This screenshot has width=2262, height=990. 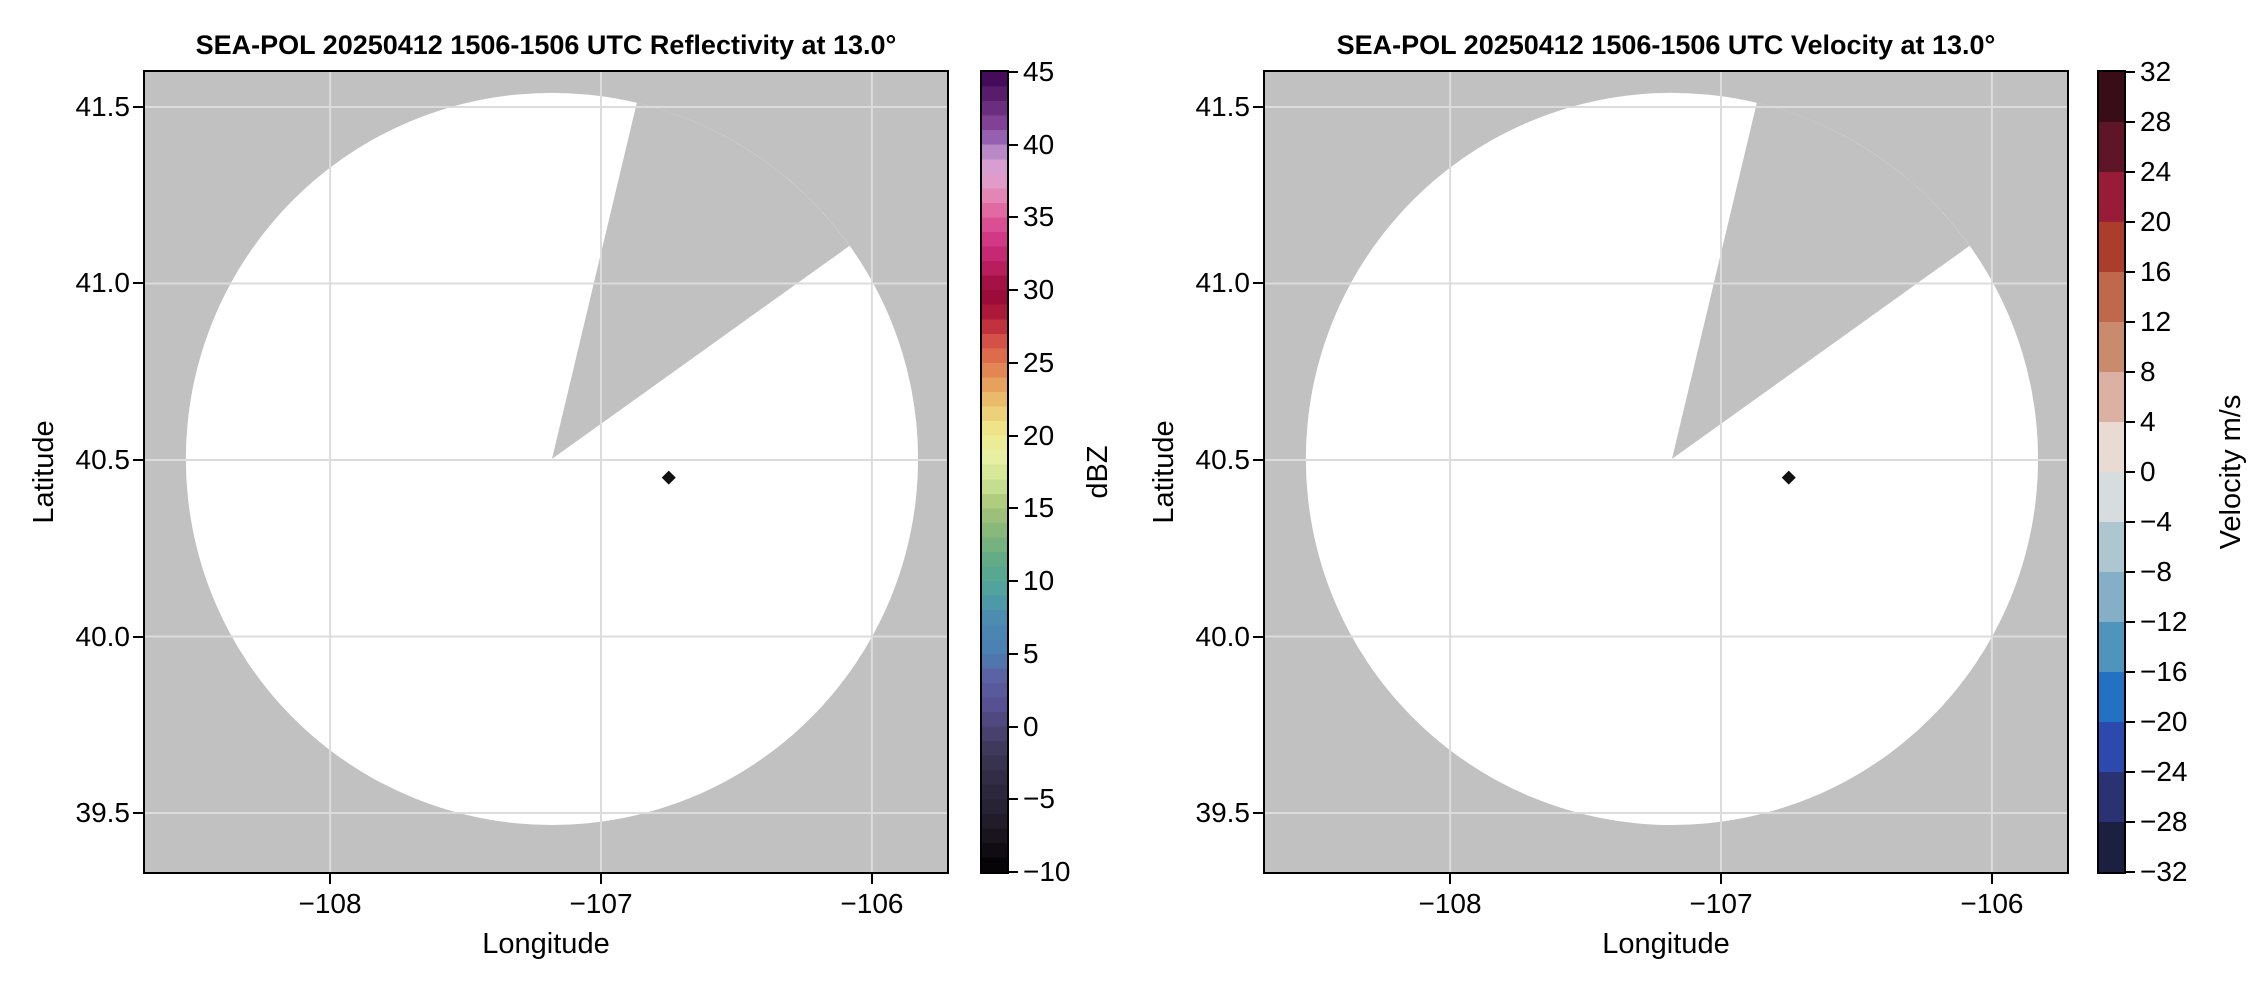 What do you see at coordinates (1031, 653) in the screenshot?
I see `colorbar-tick-label: 5` at bounding box center [1031, 653].